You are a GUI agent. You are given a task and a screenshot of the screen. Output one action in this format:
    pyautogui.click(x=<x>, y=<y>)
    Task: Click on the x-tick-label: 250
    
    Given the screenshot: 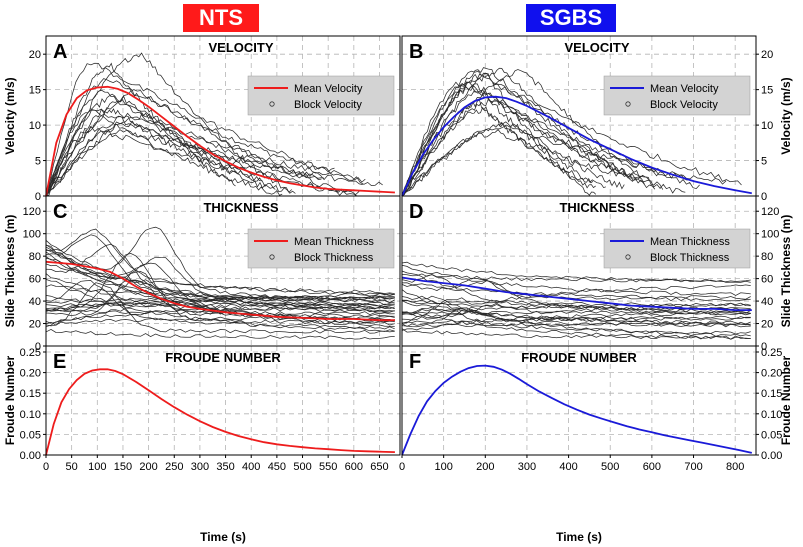 What is the action you would take?
    pyautogui.click(x=174, y=467)
    